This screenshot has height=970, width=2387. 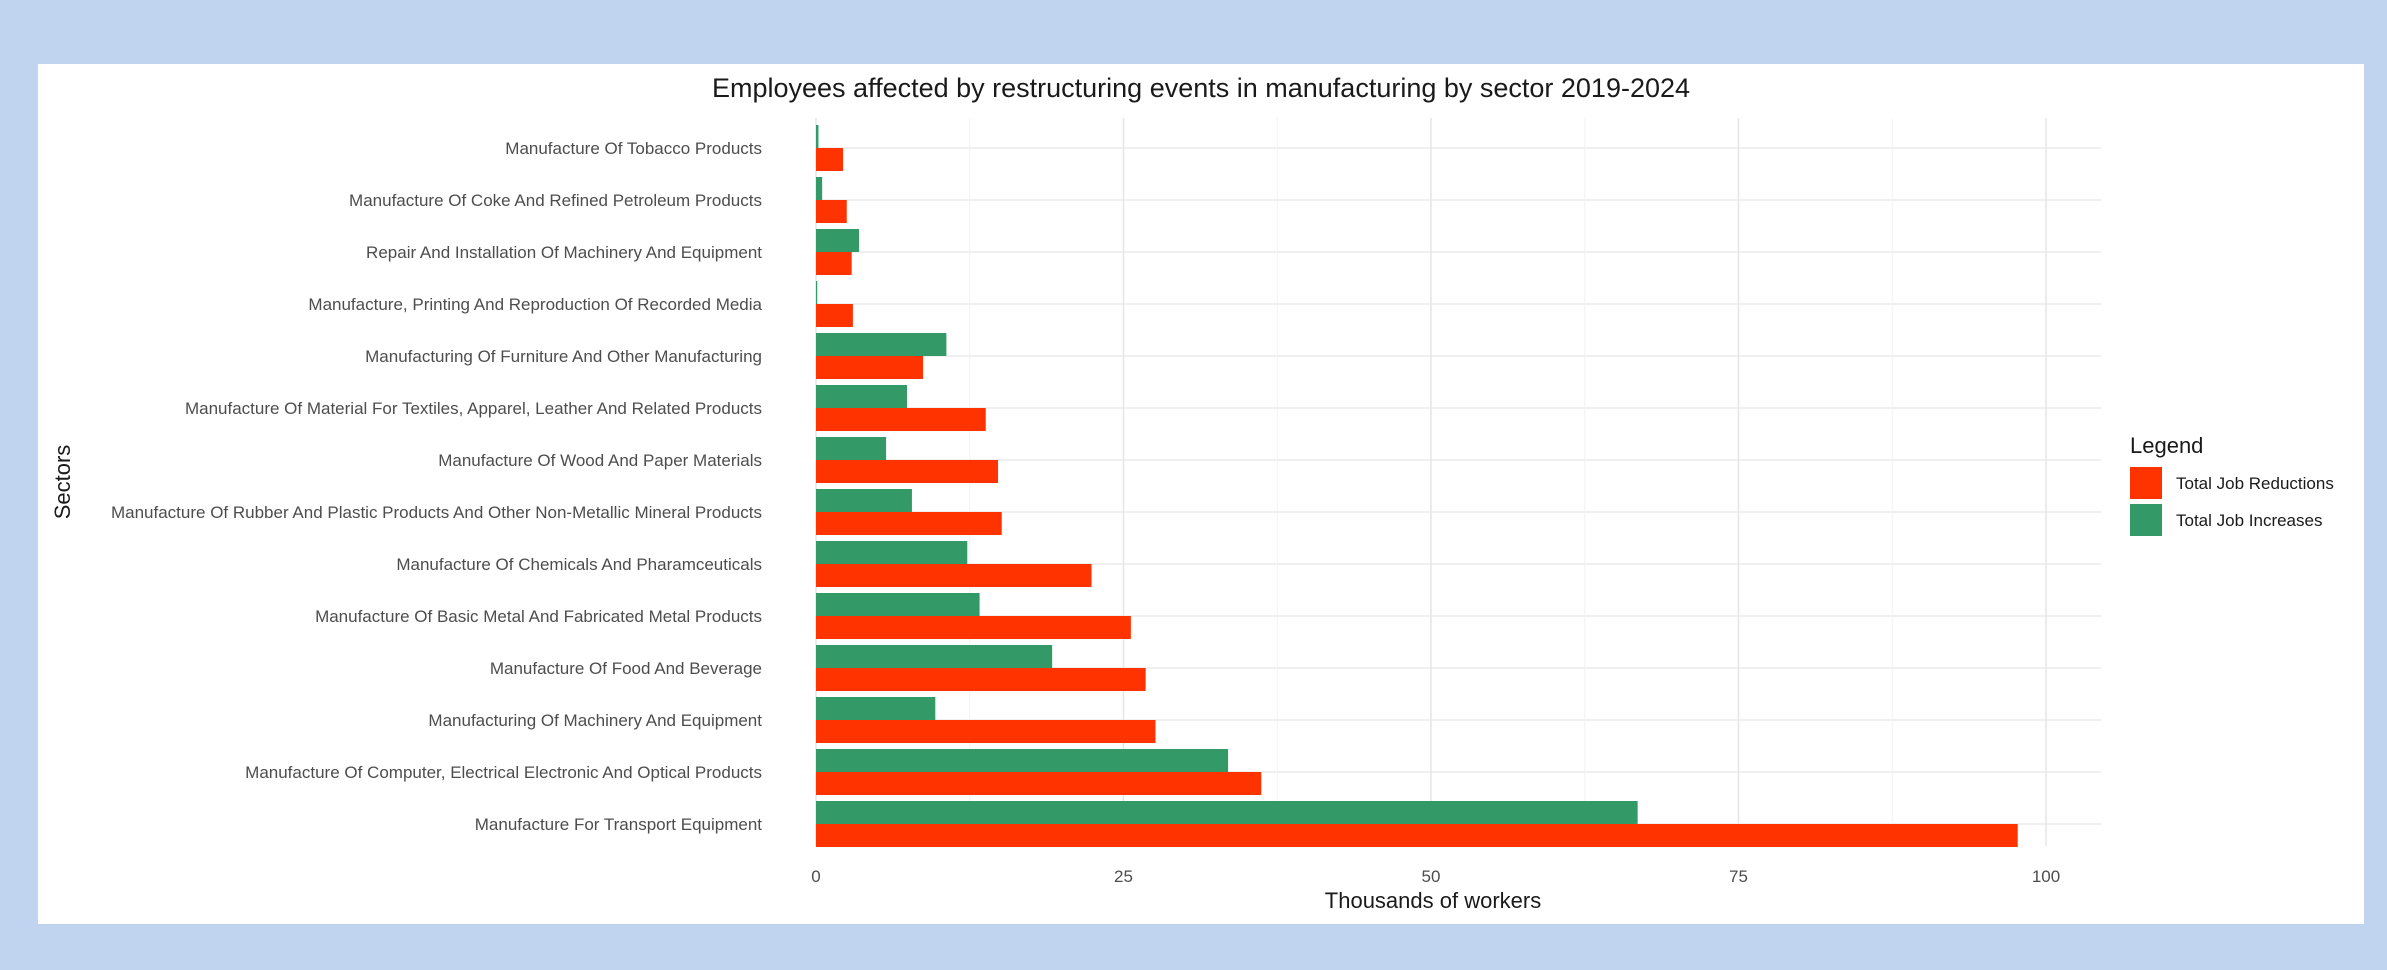 What do you see at coordinates (2249, 520) in the screenshot?
I see `legend-label: Total Job Increases` at bounding box center [2249, 520].